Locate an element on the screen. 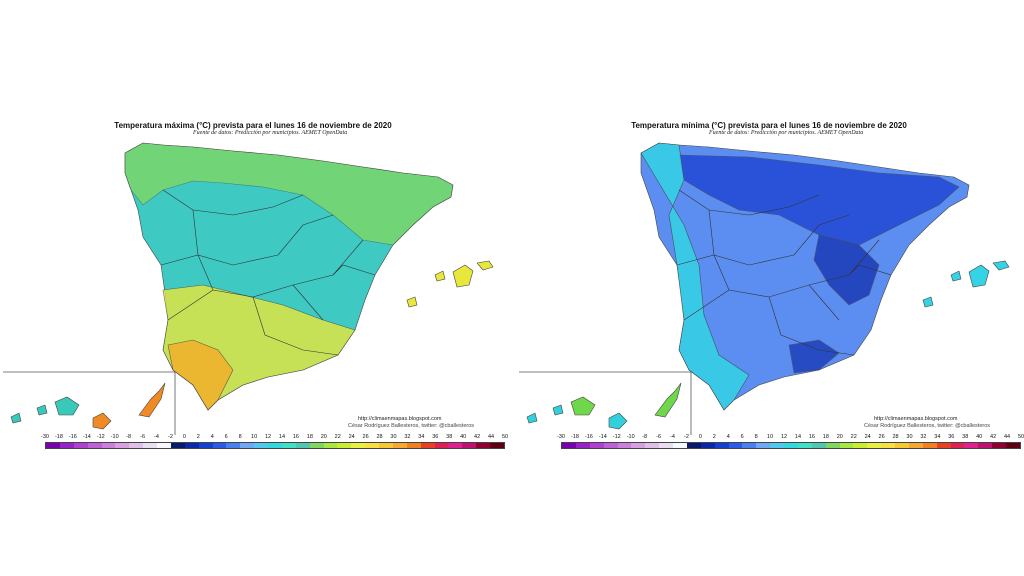 The height and width of the screenshot is (576, 1024). canary-inset is located at coordinates (605, 403).